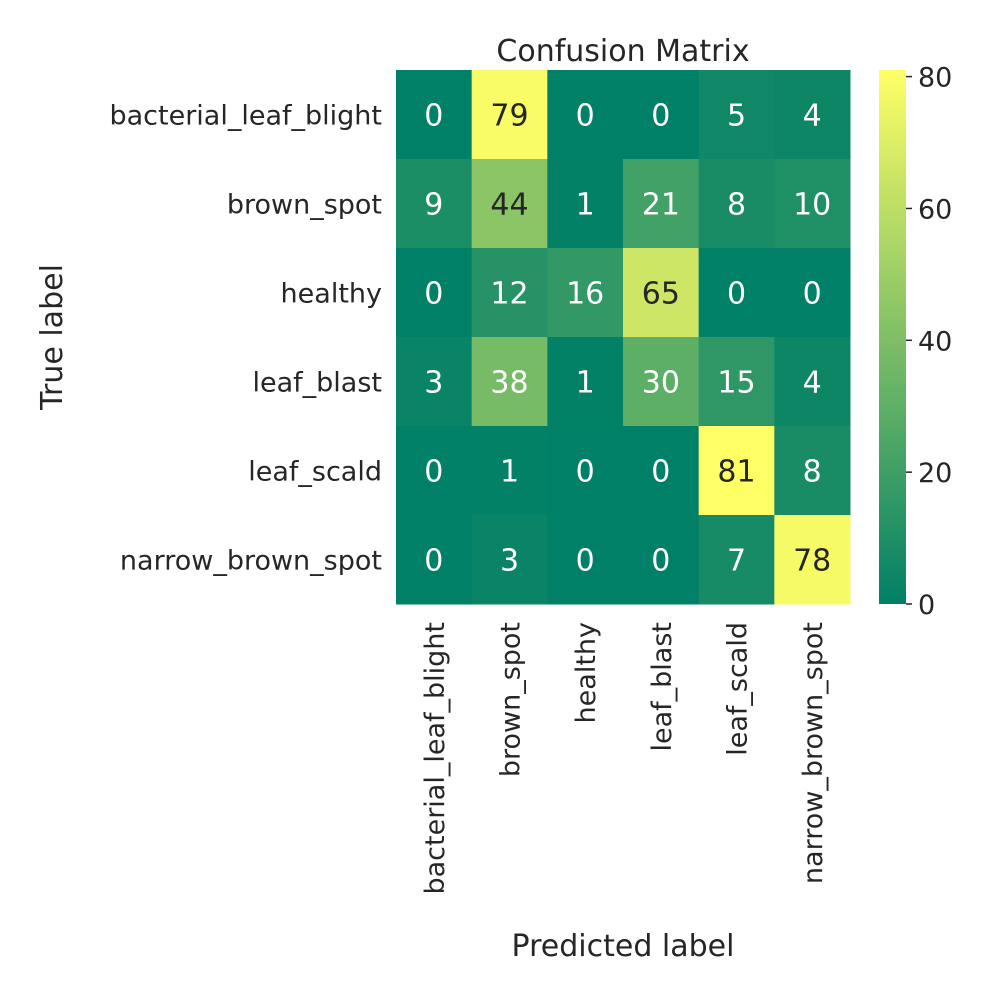 The height and width of the screenshot is (1000, 1000). What do you see at coordinates (315, 472) in the screenshot?
I see `y-tick-label: leaf_scald` at bounding box center [315, 472].